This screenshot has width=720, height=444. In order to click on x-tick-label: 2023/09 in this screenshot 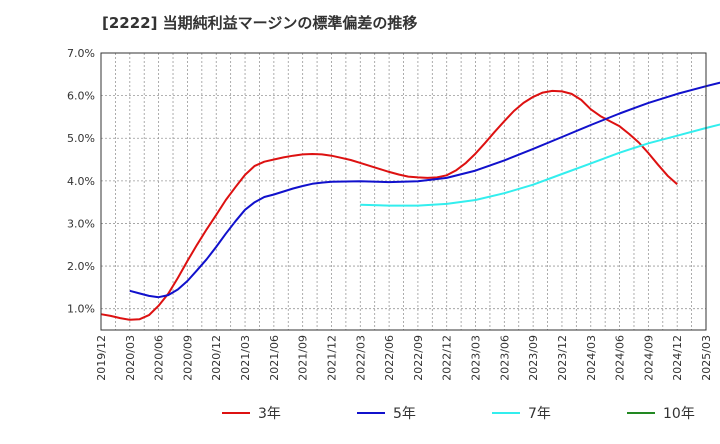, I will do `click(533, 358)`.